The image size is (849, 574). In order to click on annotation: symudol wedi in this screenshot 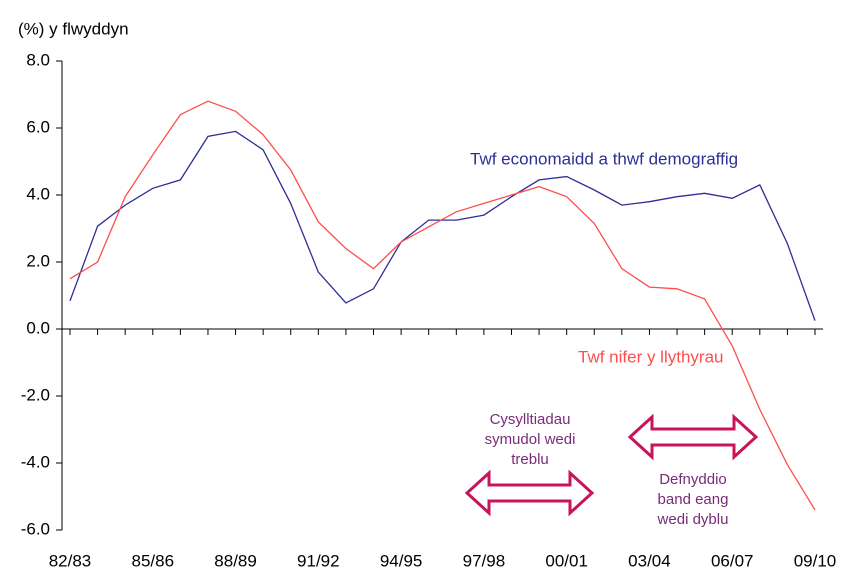, I will do `click(530, 439)`.